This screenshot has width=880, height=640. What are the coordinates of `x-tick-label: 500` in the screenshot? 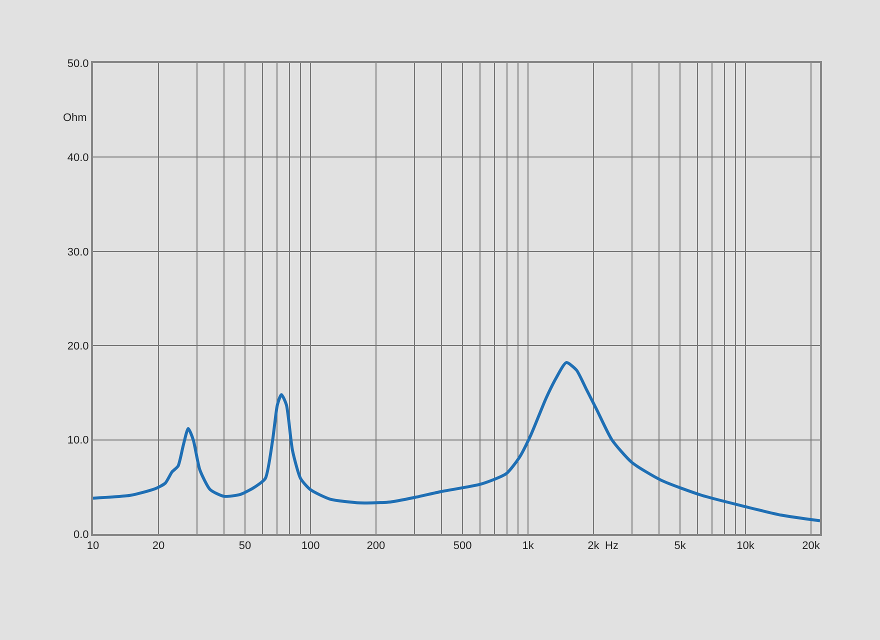 It's located at (462, 546).